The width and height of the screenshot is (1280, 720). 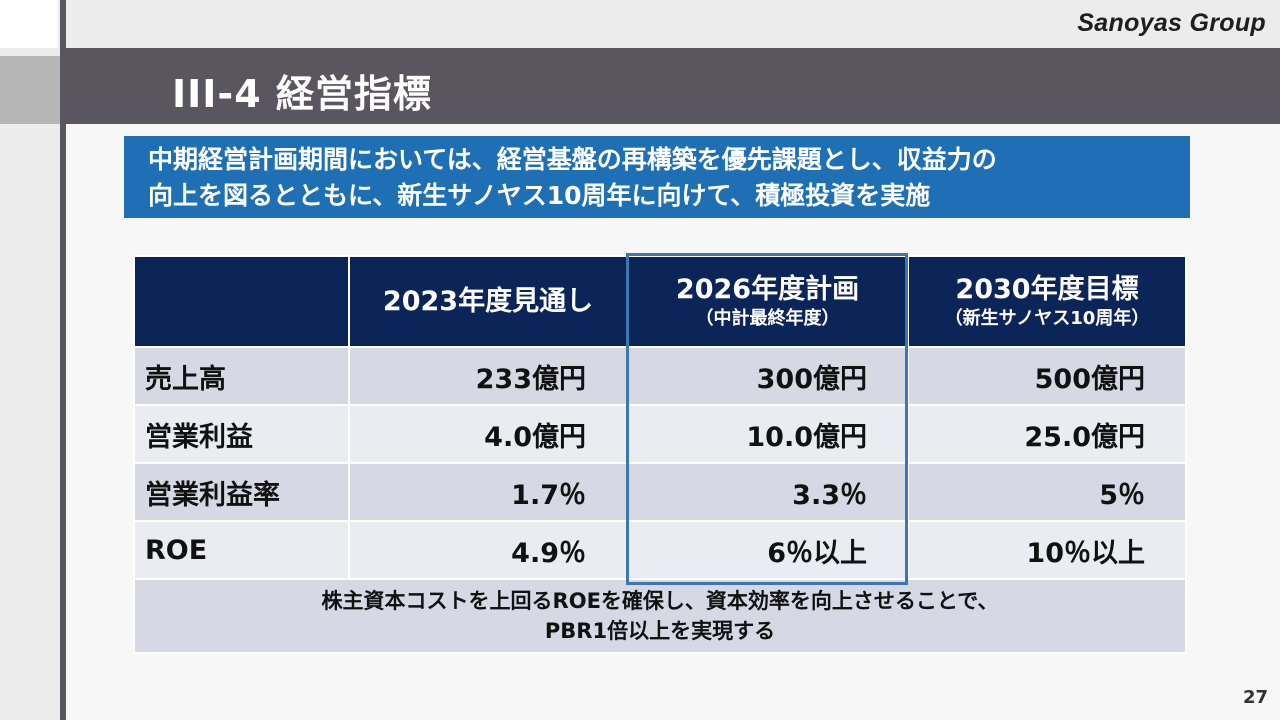 What do you see at coordinates (30, 384) in the screenshot?
I see `left-margin` at bounding box center [30, 384].